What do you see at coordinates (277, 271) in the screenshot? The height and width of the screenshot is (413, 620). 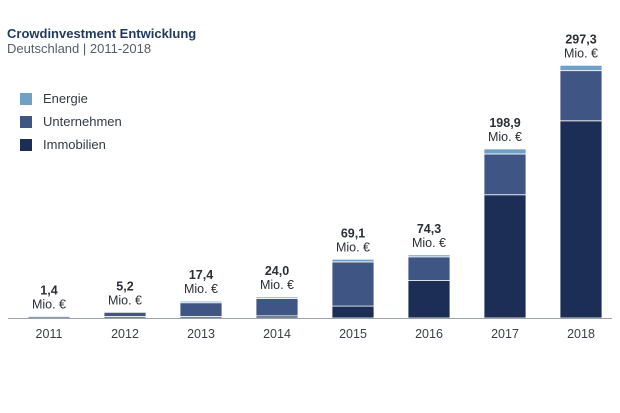 I see `total-label-2014: 24,0` at bounding box center [277, 271].